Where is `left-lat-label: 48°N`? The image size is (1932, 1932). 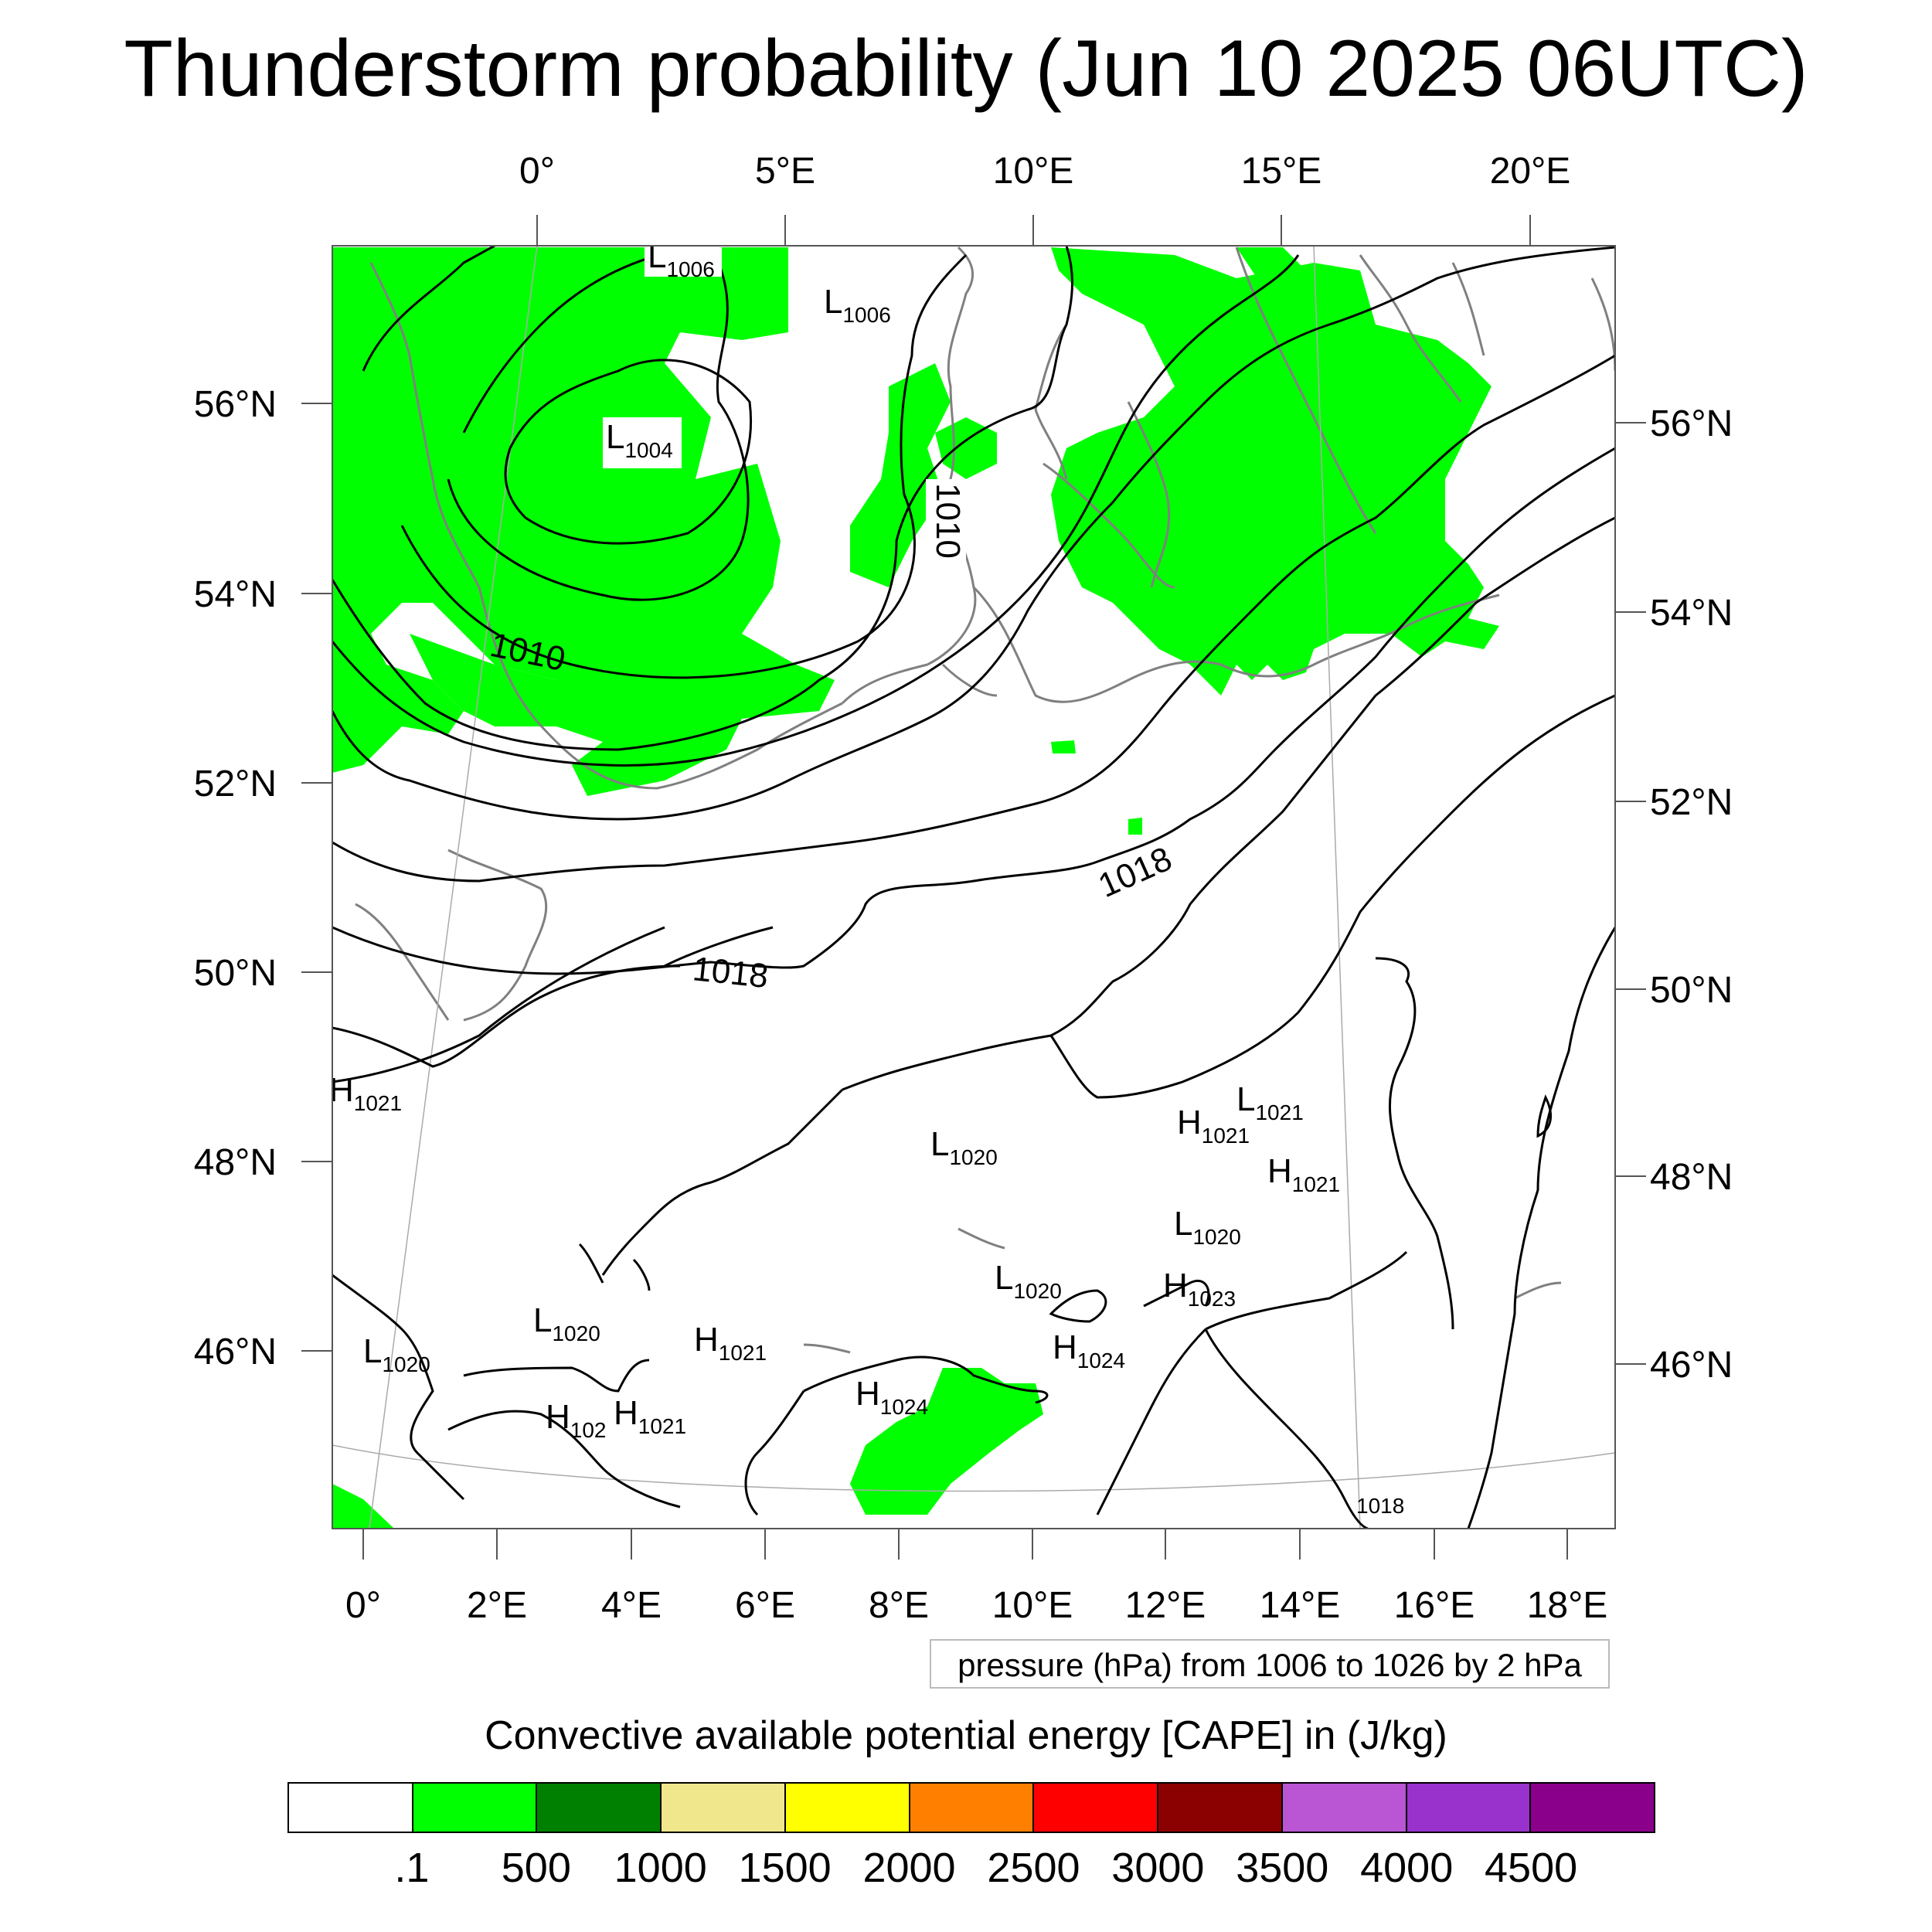
left-lat-label: 48°N is located at coordinates (236, 1163).